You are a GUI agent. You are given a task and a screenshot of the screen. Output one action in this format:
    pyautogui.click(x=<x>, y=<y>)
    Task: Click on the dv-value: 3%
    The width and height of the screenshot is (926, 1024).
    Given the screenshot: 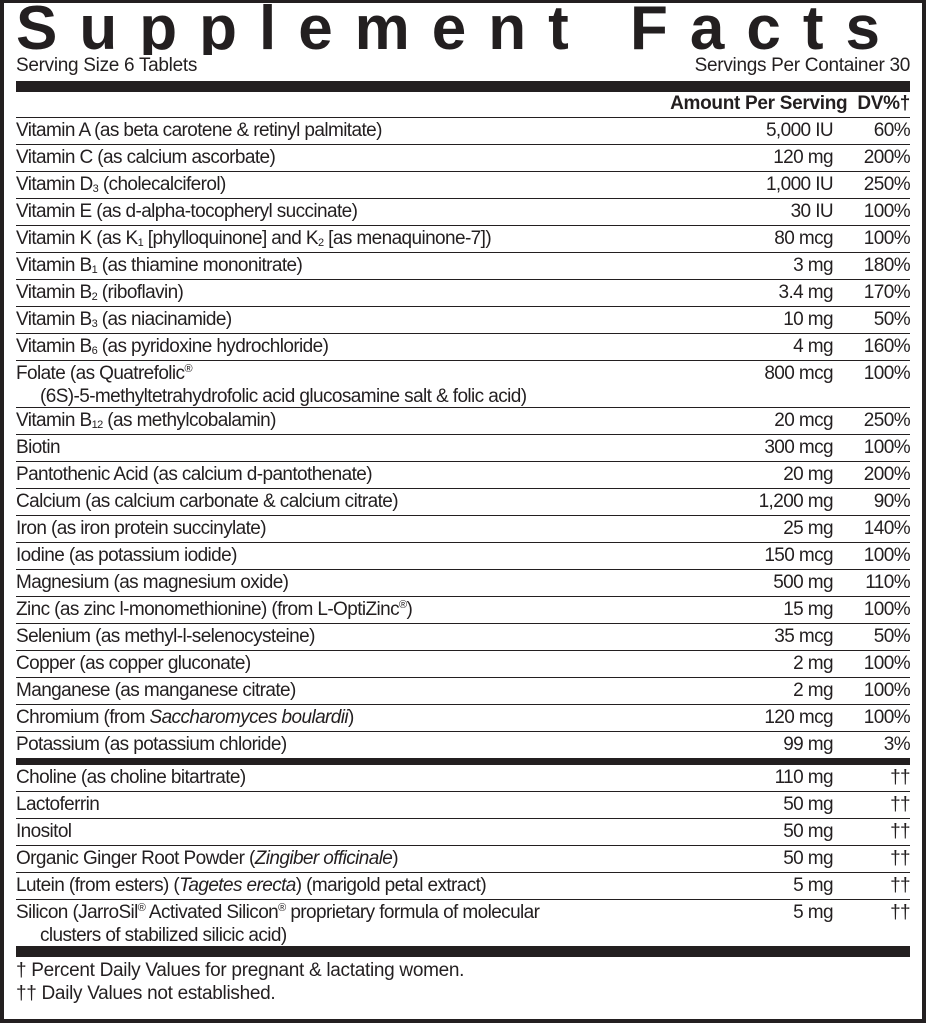 What is the action you would take?
    pyautogui.click(x=897, y=744)
    